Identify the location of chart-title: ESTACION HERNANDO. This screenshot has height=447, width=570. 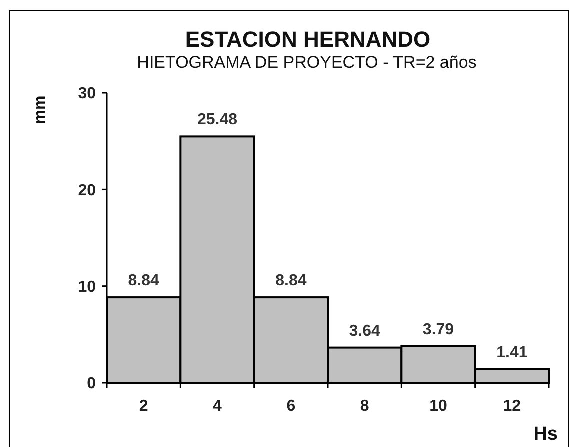
(308, 39).